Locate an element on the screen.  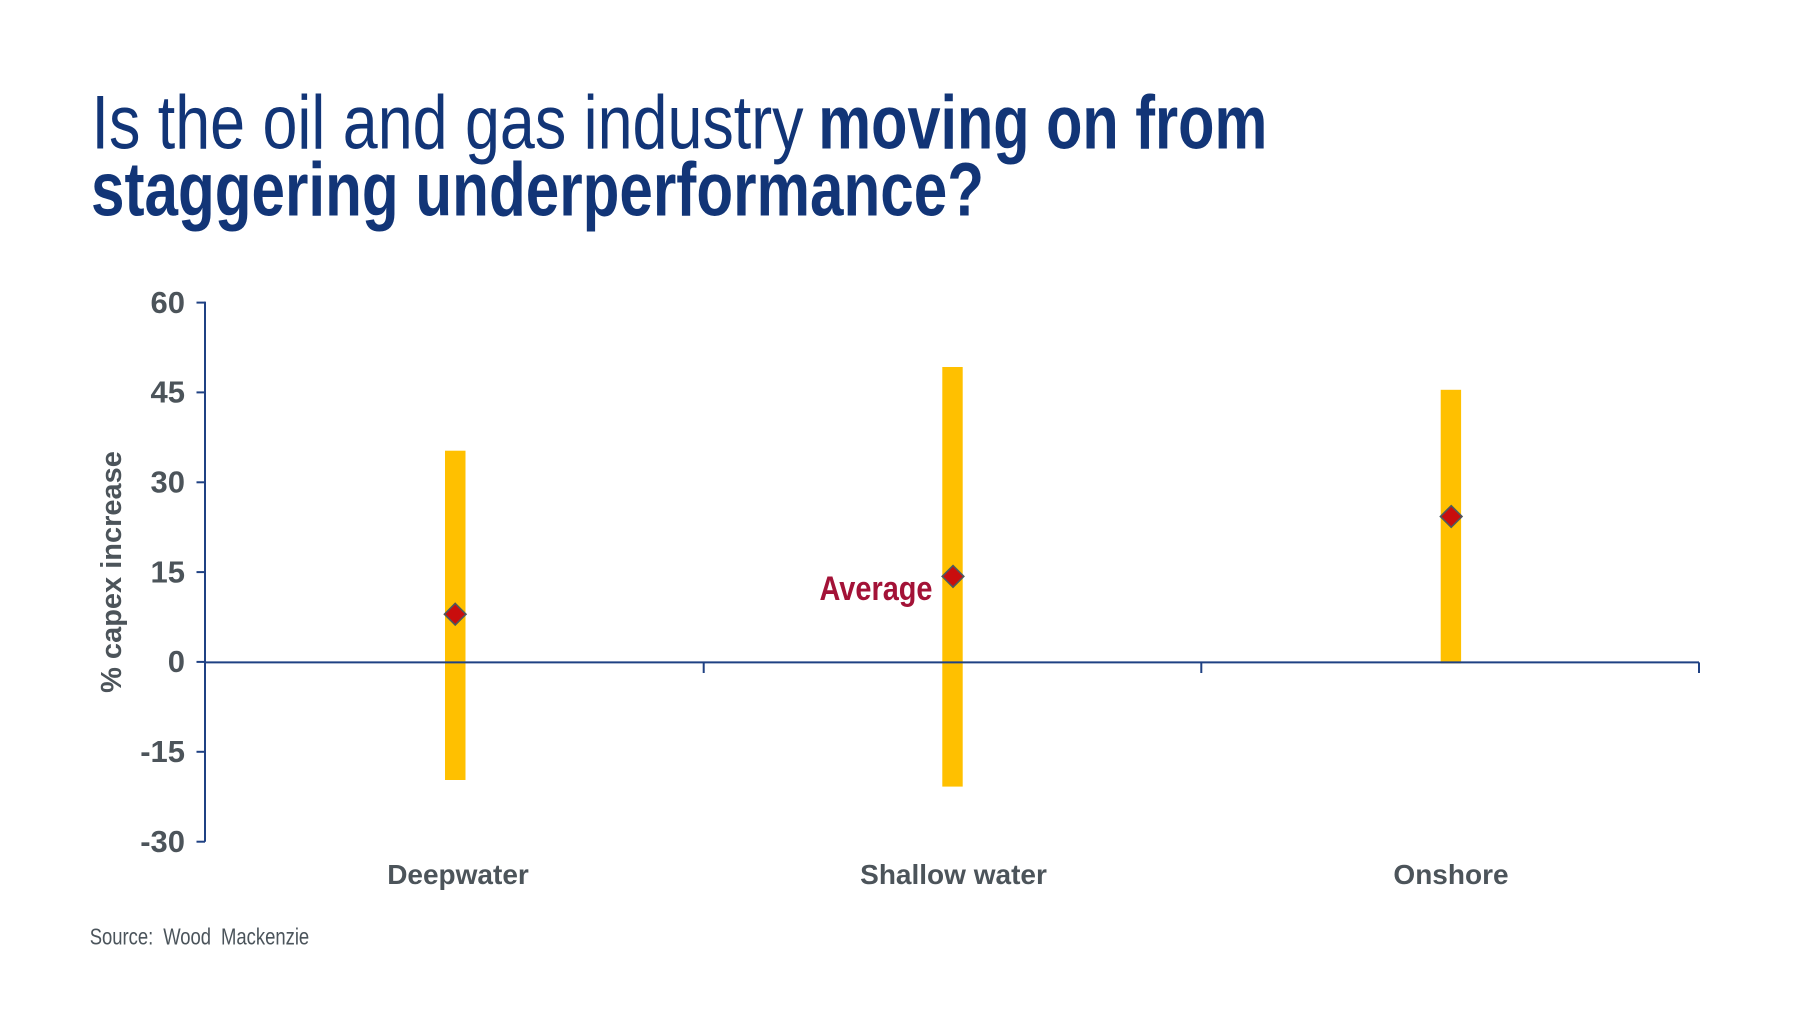
svg-text: Source: Wood Mackenzie is located at coordinates (200, 936).